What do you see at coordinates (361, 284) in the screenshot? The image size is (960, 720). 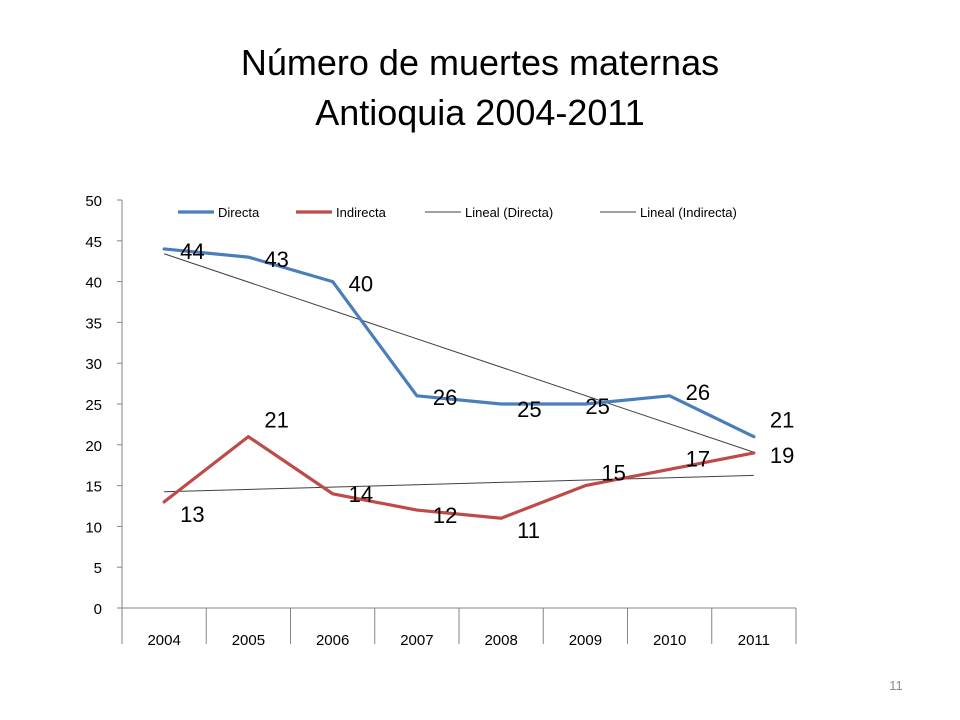 I see `data-label: 40` at bounding box center [361, 284].